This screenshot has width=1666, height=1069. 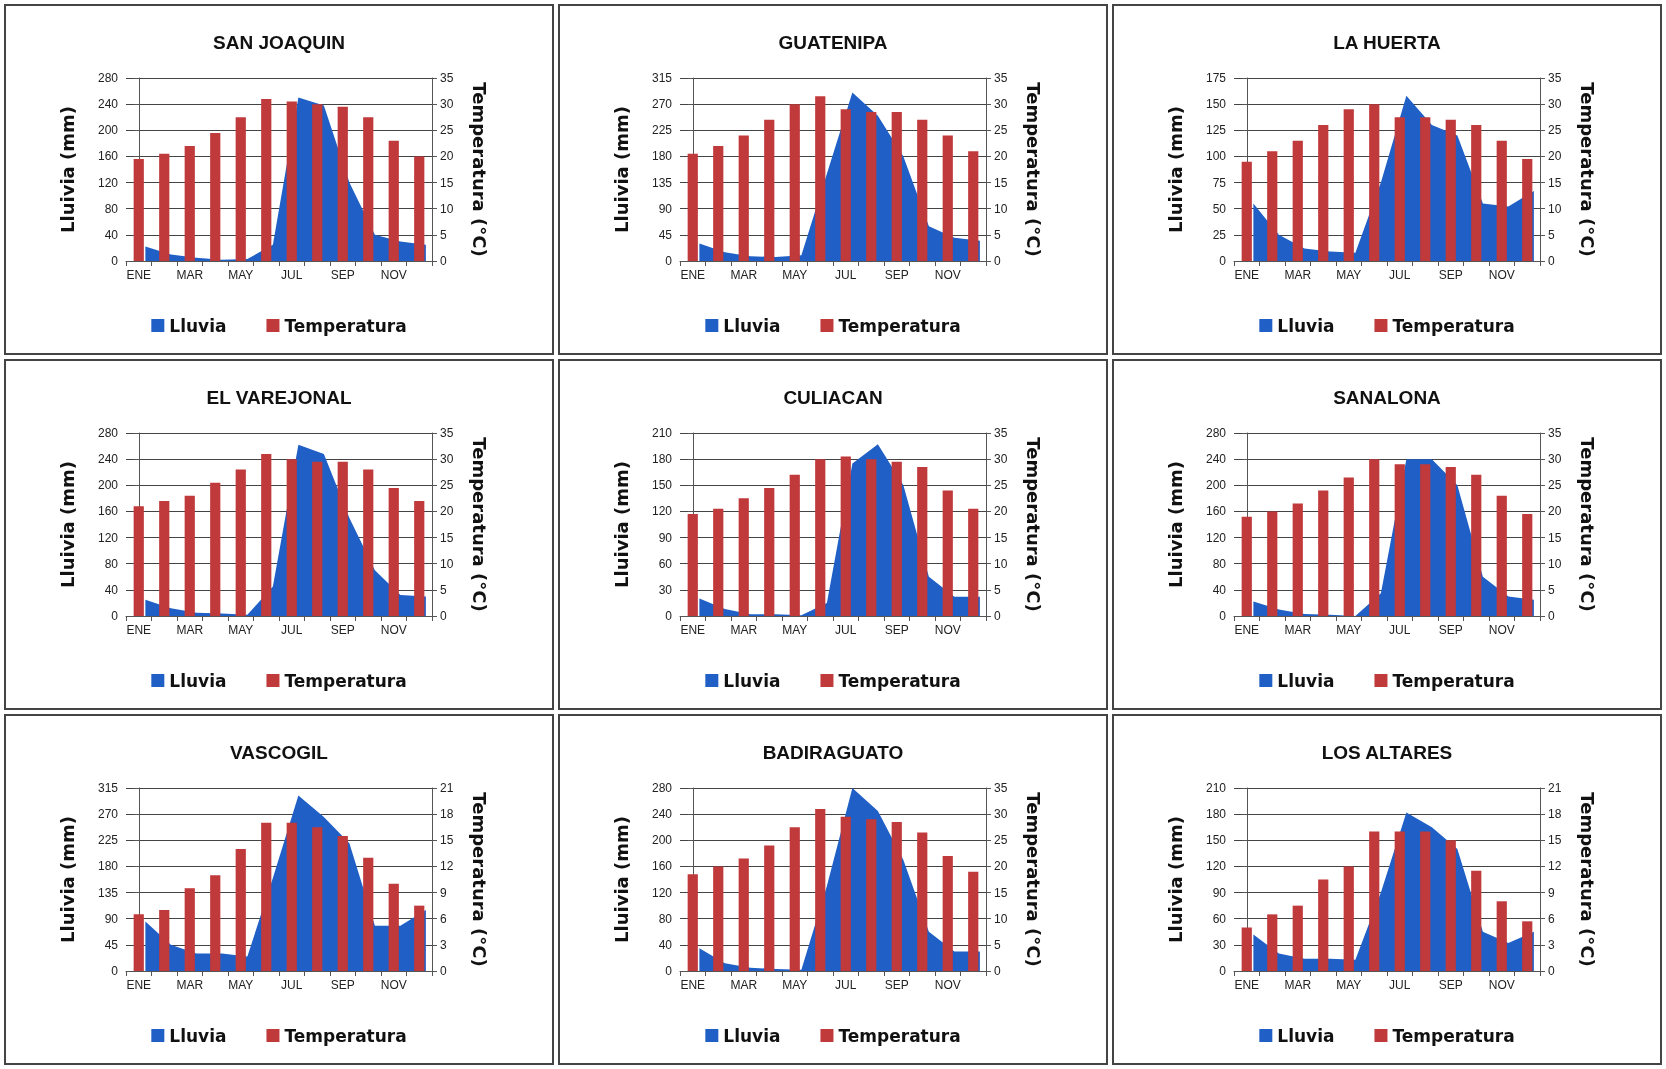 What do you see at coordinates (447, 130) in the screenshot?
I see `y2-tick-label: 25` at bounding box center [447, 130].